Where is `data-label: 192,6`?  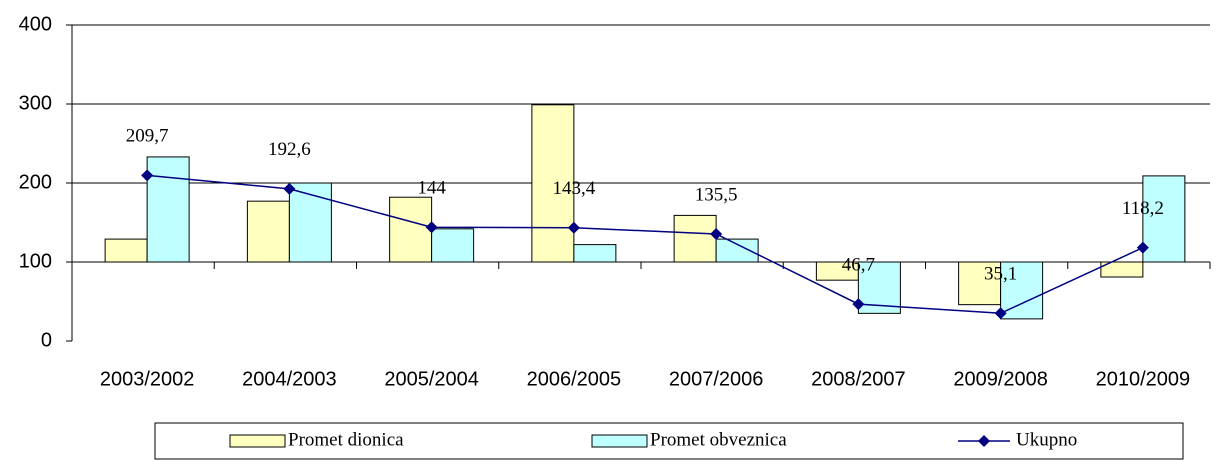 data-label: 192,6 is located at coordinates (289, 149).